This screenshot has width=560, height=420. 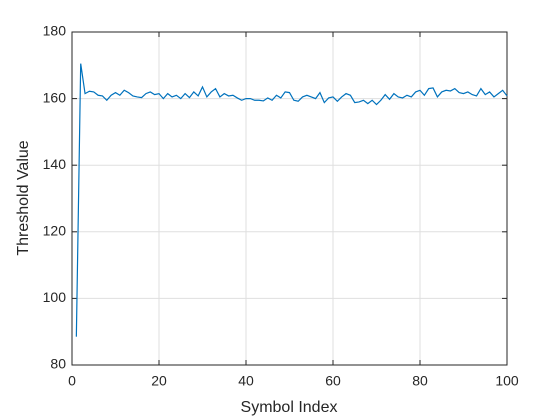 I want to click on y-tick-label: 180, so click(x=55, y=31).